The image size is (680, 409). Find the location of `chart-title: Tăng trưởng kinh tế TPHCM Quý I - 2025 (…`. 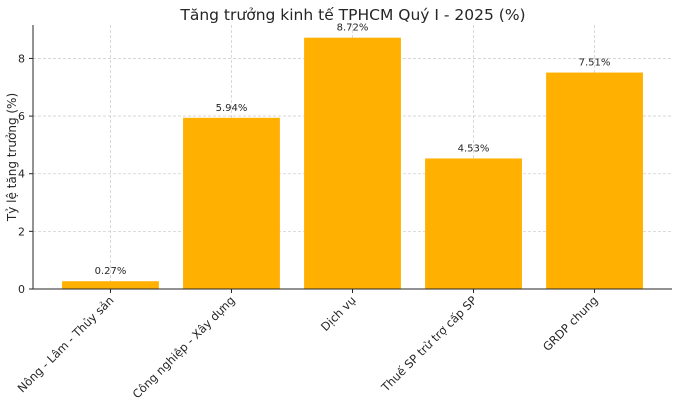

chart-title: Tăng trưởng kinh tế TPHCM Quý I - 2025 (… is located at coordinates (352, 15).